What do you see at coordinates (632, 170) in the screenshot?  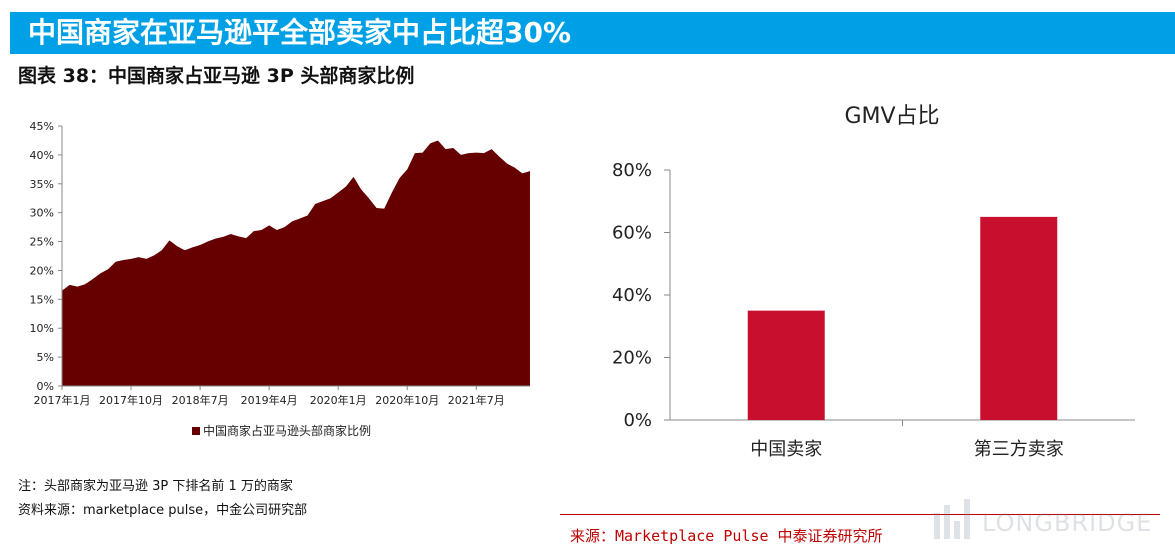 I see `y-tick-label: 80%` at bounding box center [632, 170].